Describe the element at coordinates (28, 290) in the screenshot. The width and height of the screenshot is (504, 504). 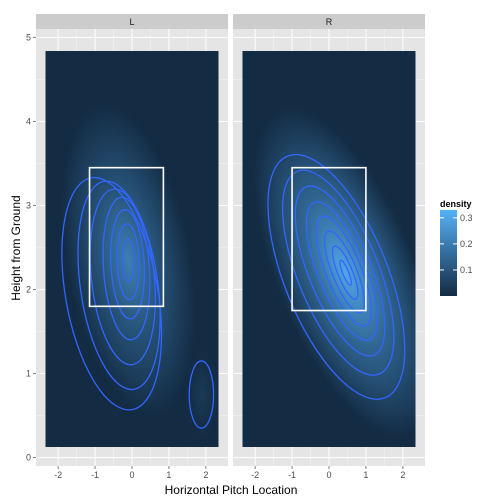
I see `y-tick-label: 2` at that location.